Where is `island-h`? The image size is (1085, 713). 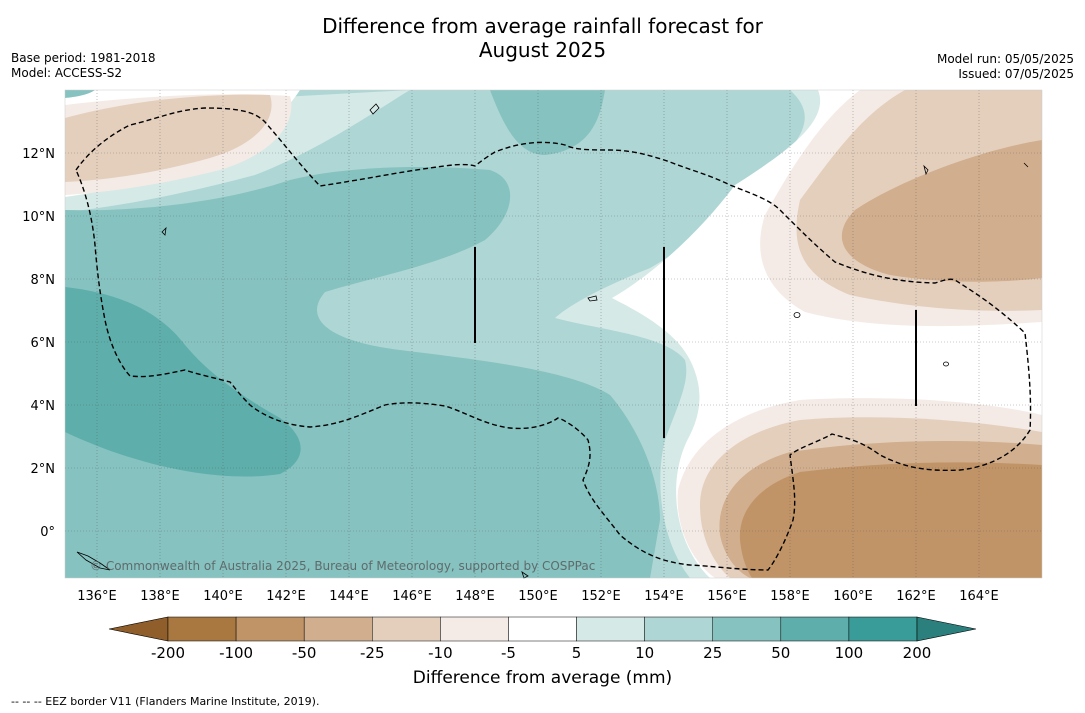 island-h is located at coordinates (926, 170).